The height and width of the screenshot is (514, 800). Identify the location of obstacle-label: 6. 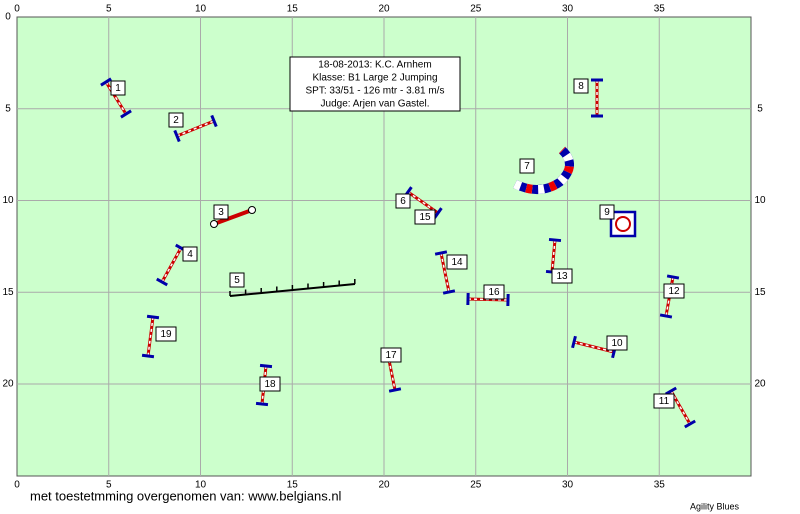
(403, 201).